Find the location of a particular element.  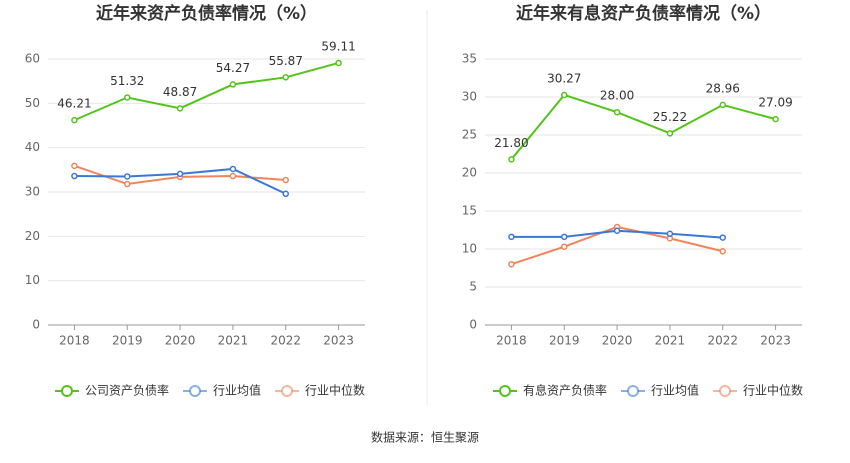

data-label: 27.09 is located at coordinates (775, 103).